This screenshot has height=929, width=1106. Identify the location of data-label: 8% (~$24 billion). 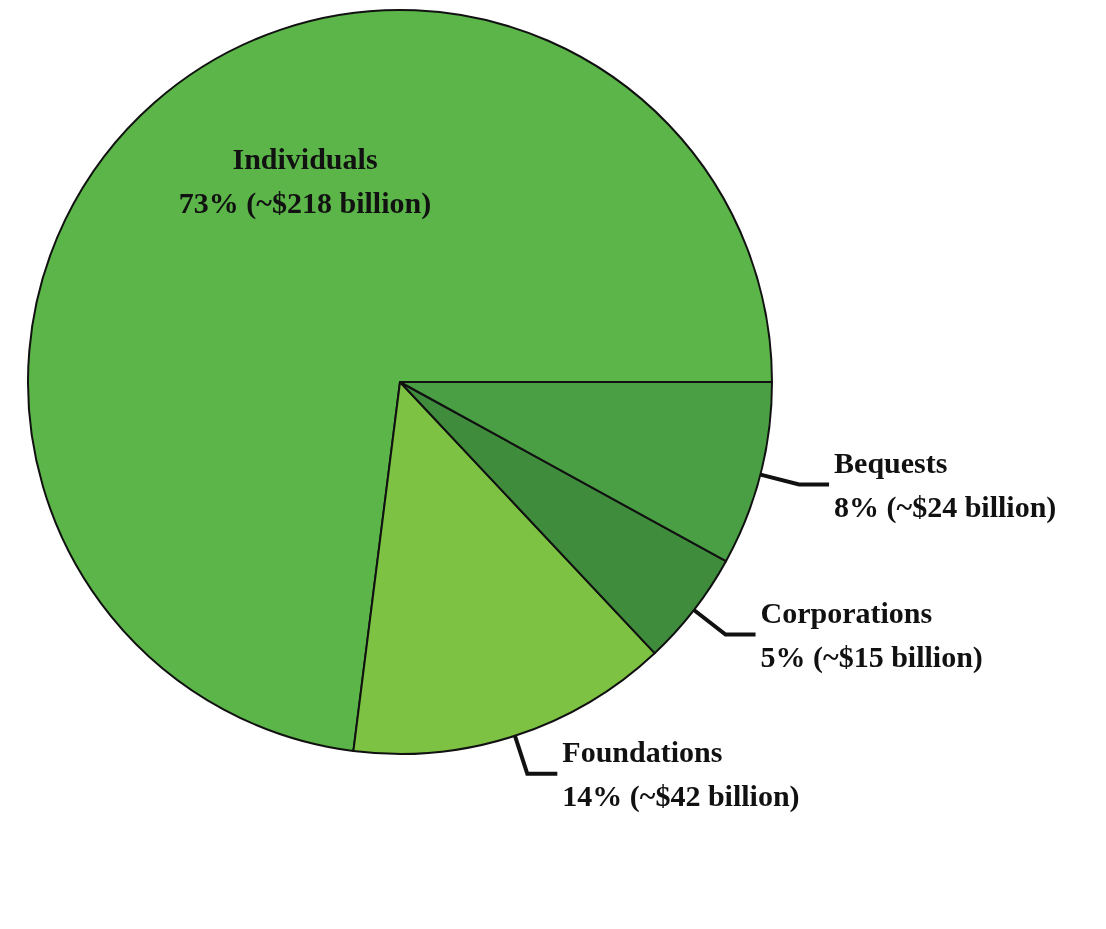
(945, 506).